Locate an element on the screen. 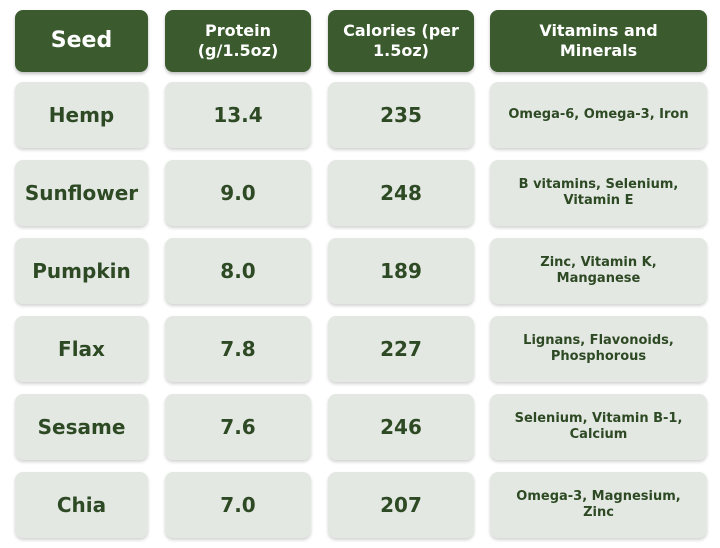  header-vitamins: Vitamins and Minerals is located at coordinates (598, 41).